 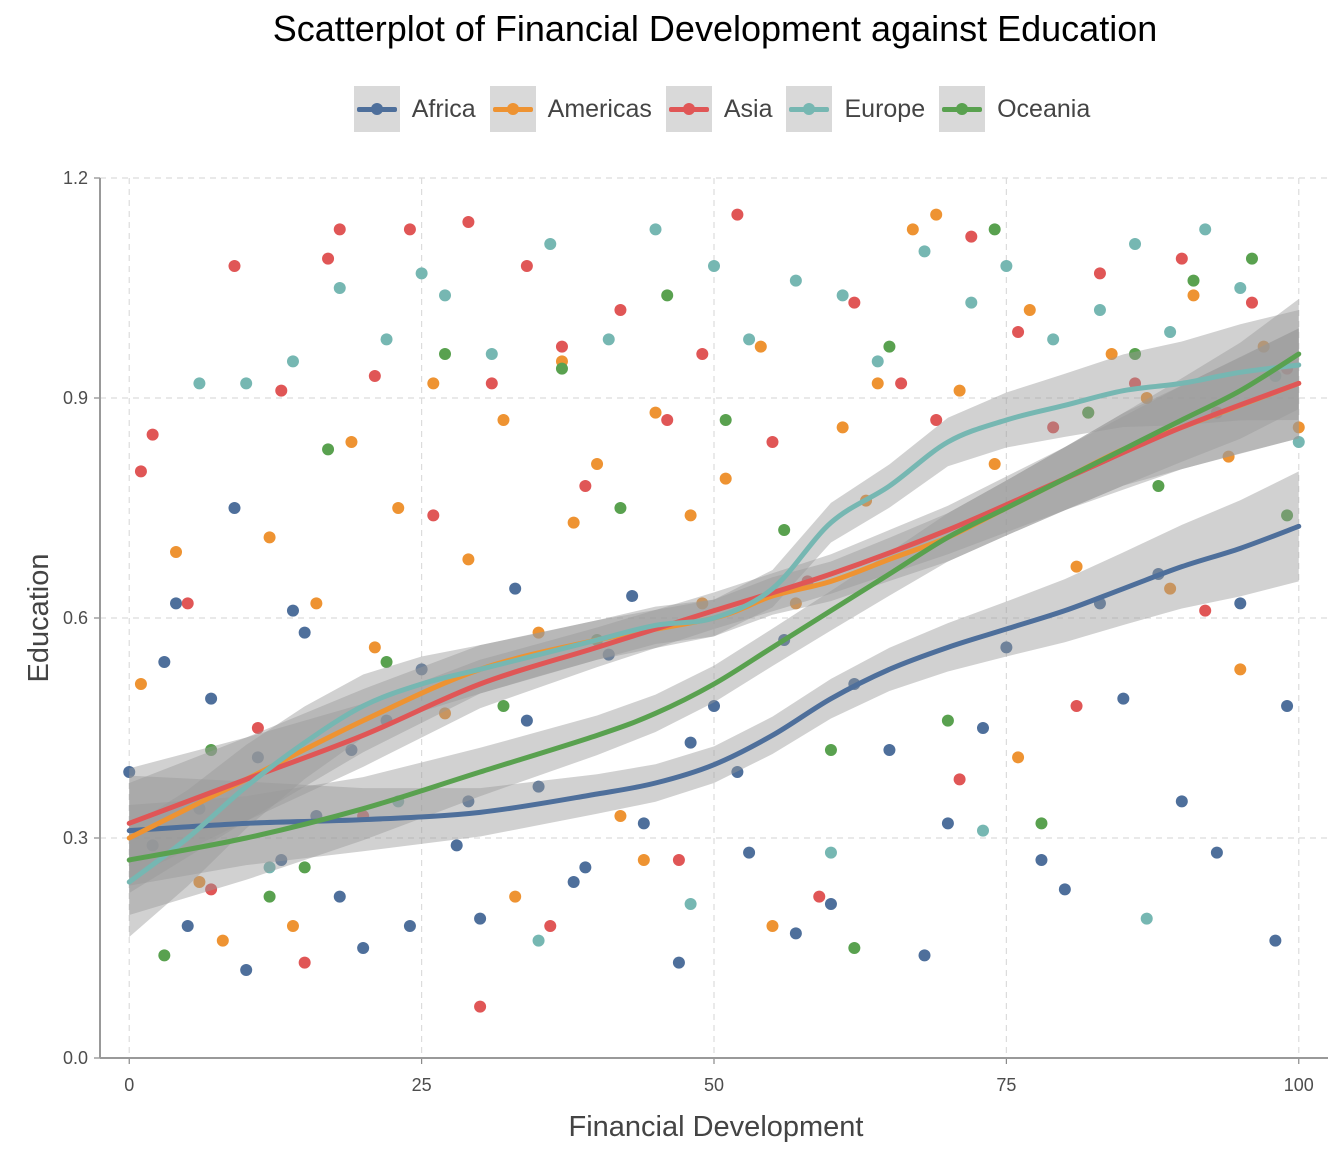 What do you see at coordinates (599, 108) in the screenshot?
I see `legend-label-americas: Americas` at bounding box center [599, 108].